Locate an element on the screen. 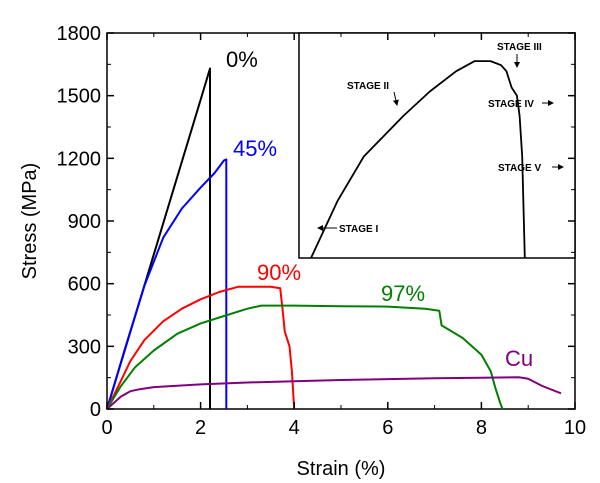 Image resolution: width=600 pixels, height=483 pixels. series-label-1: 45% is located at coordinates (255, 148).